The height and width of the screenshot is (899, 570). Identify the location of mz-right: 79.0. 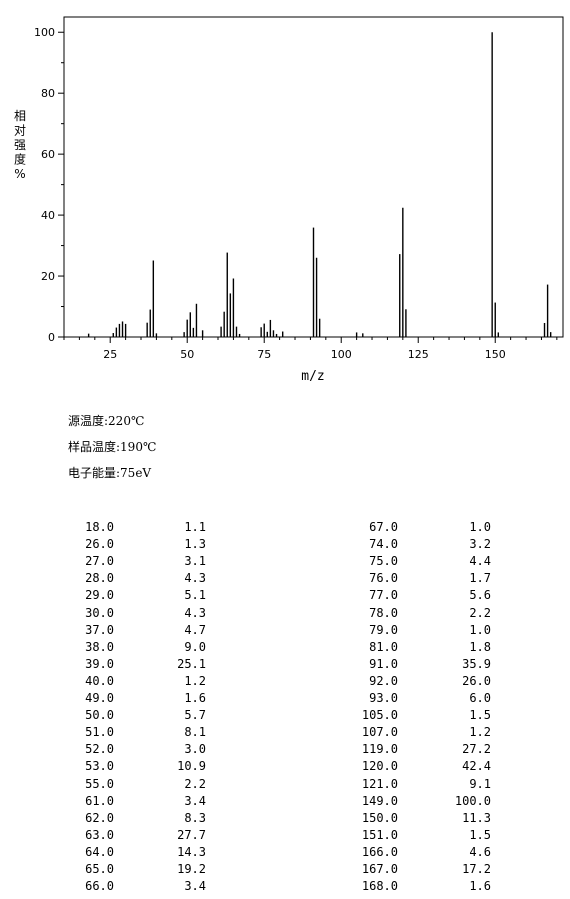
(383, 629).